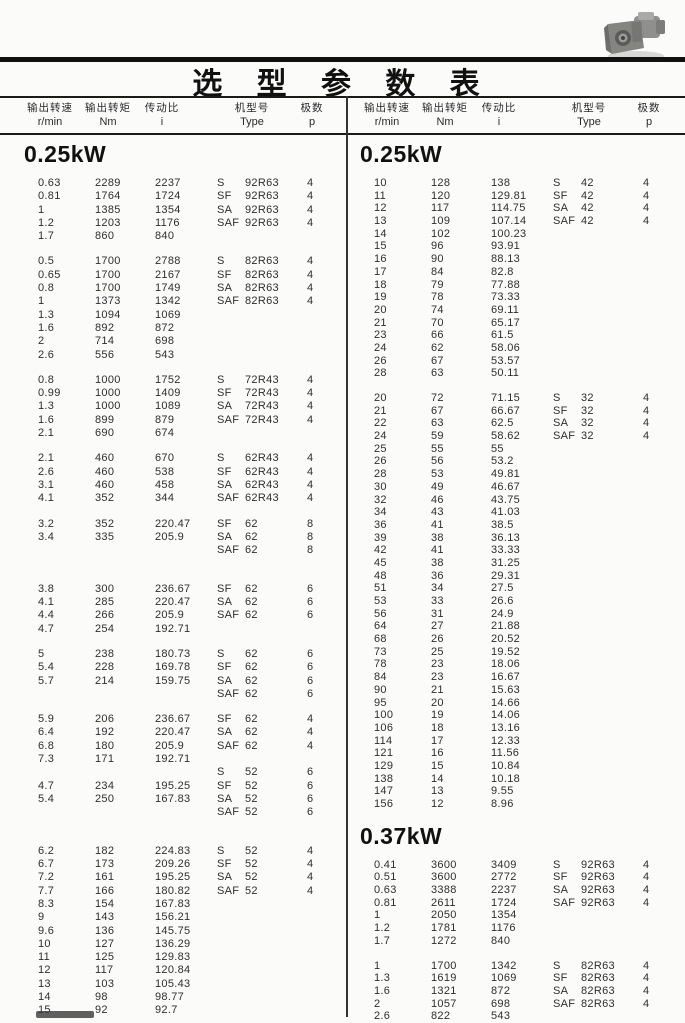  What do you see at coordinates (185, 380) in the screenshot?
I see `table-row: 0.8 1000 1752 S 72R43 4` at bounding box center [185, 380].